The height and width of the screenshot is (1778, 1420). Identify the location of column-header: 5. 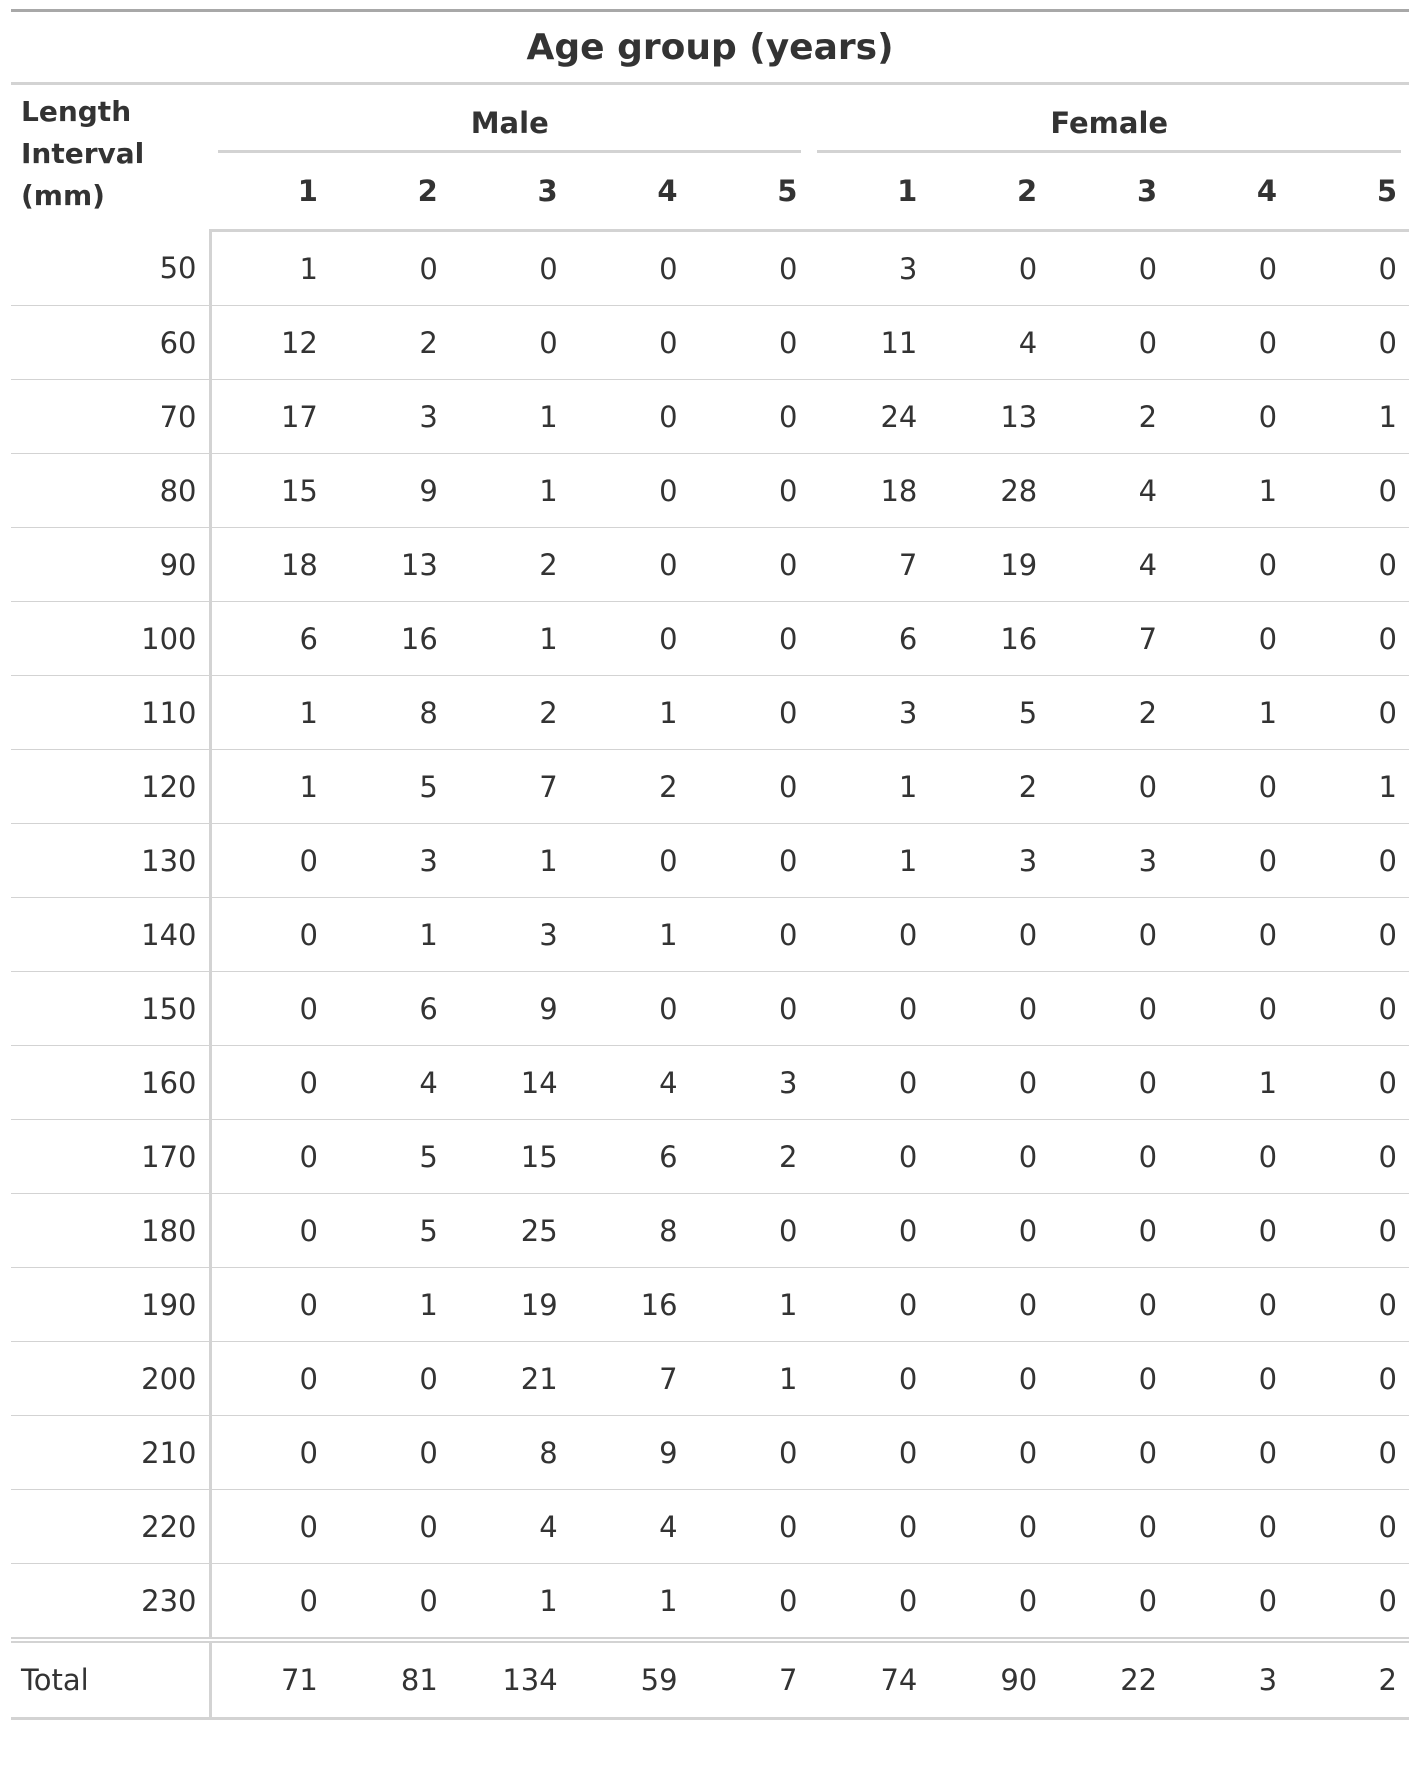
(1349, 192).